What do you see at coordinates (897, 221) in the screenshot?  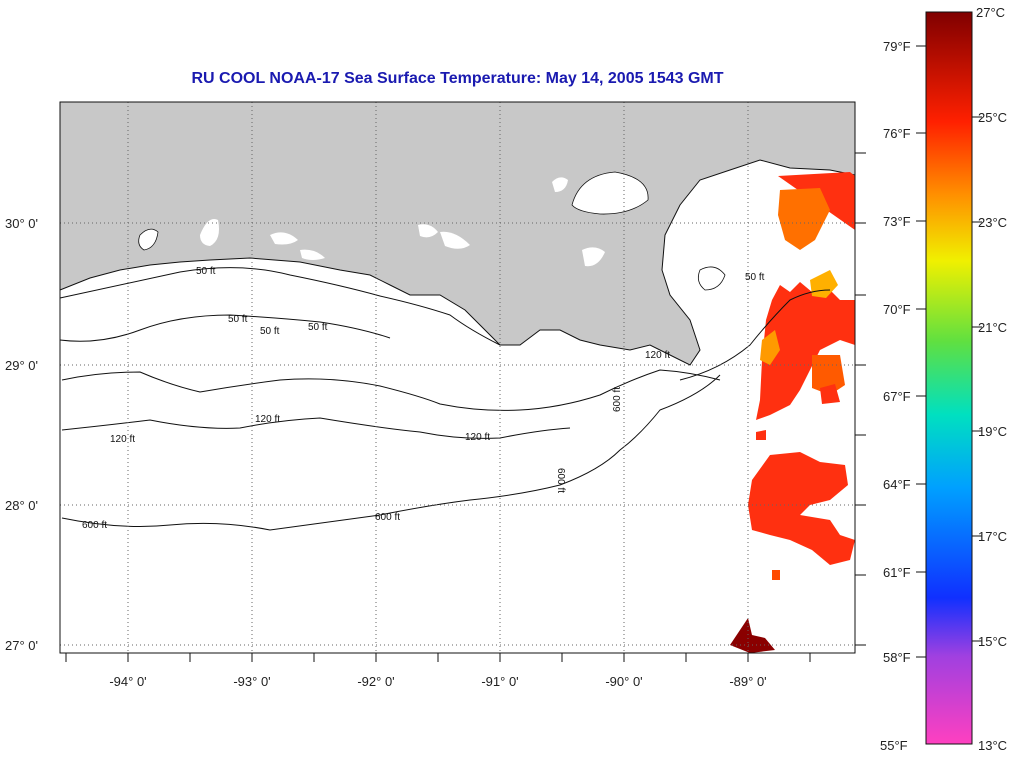 I see `colorbar-f-label: 73°F` at bounding box center [897, 221].